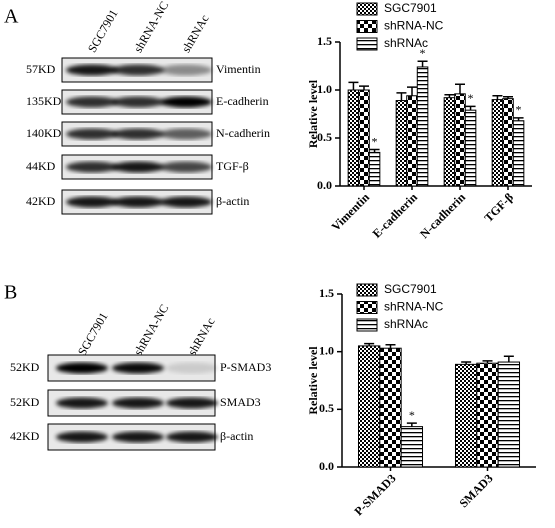 The width and height of the screenshot is (555, 528). What do you see at coordinates (351, 212) in the screenshot?
I see `x-tick-label: Vimentin` at bounding box center [351, 212].